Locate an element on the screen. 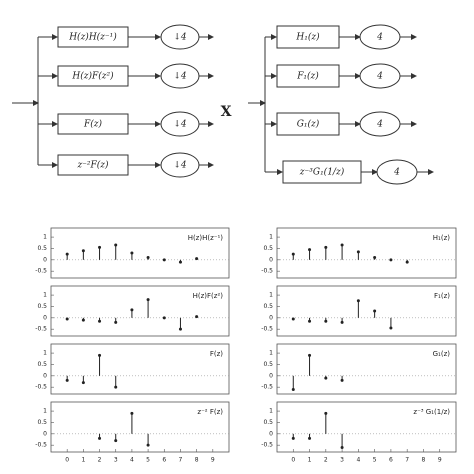 The image size is (474, 474). plot-label: H₁(z) is located at coordinates (441, 238).